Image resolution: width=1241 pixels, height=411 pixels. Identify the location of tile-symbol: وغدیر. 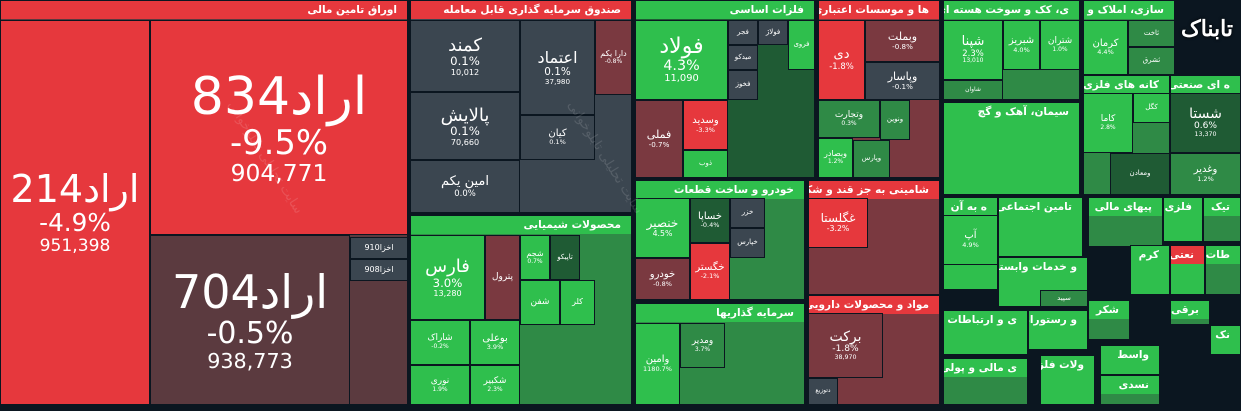
(1205, 170).